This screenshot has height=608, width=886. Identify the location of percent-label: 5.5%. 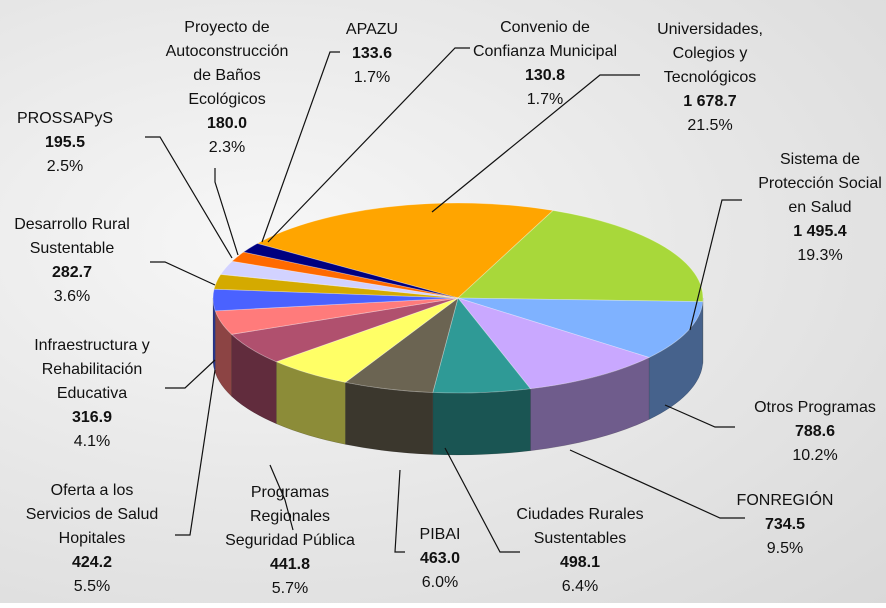
(92, 586).